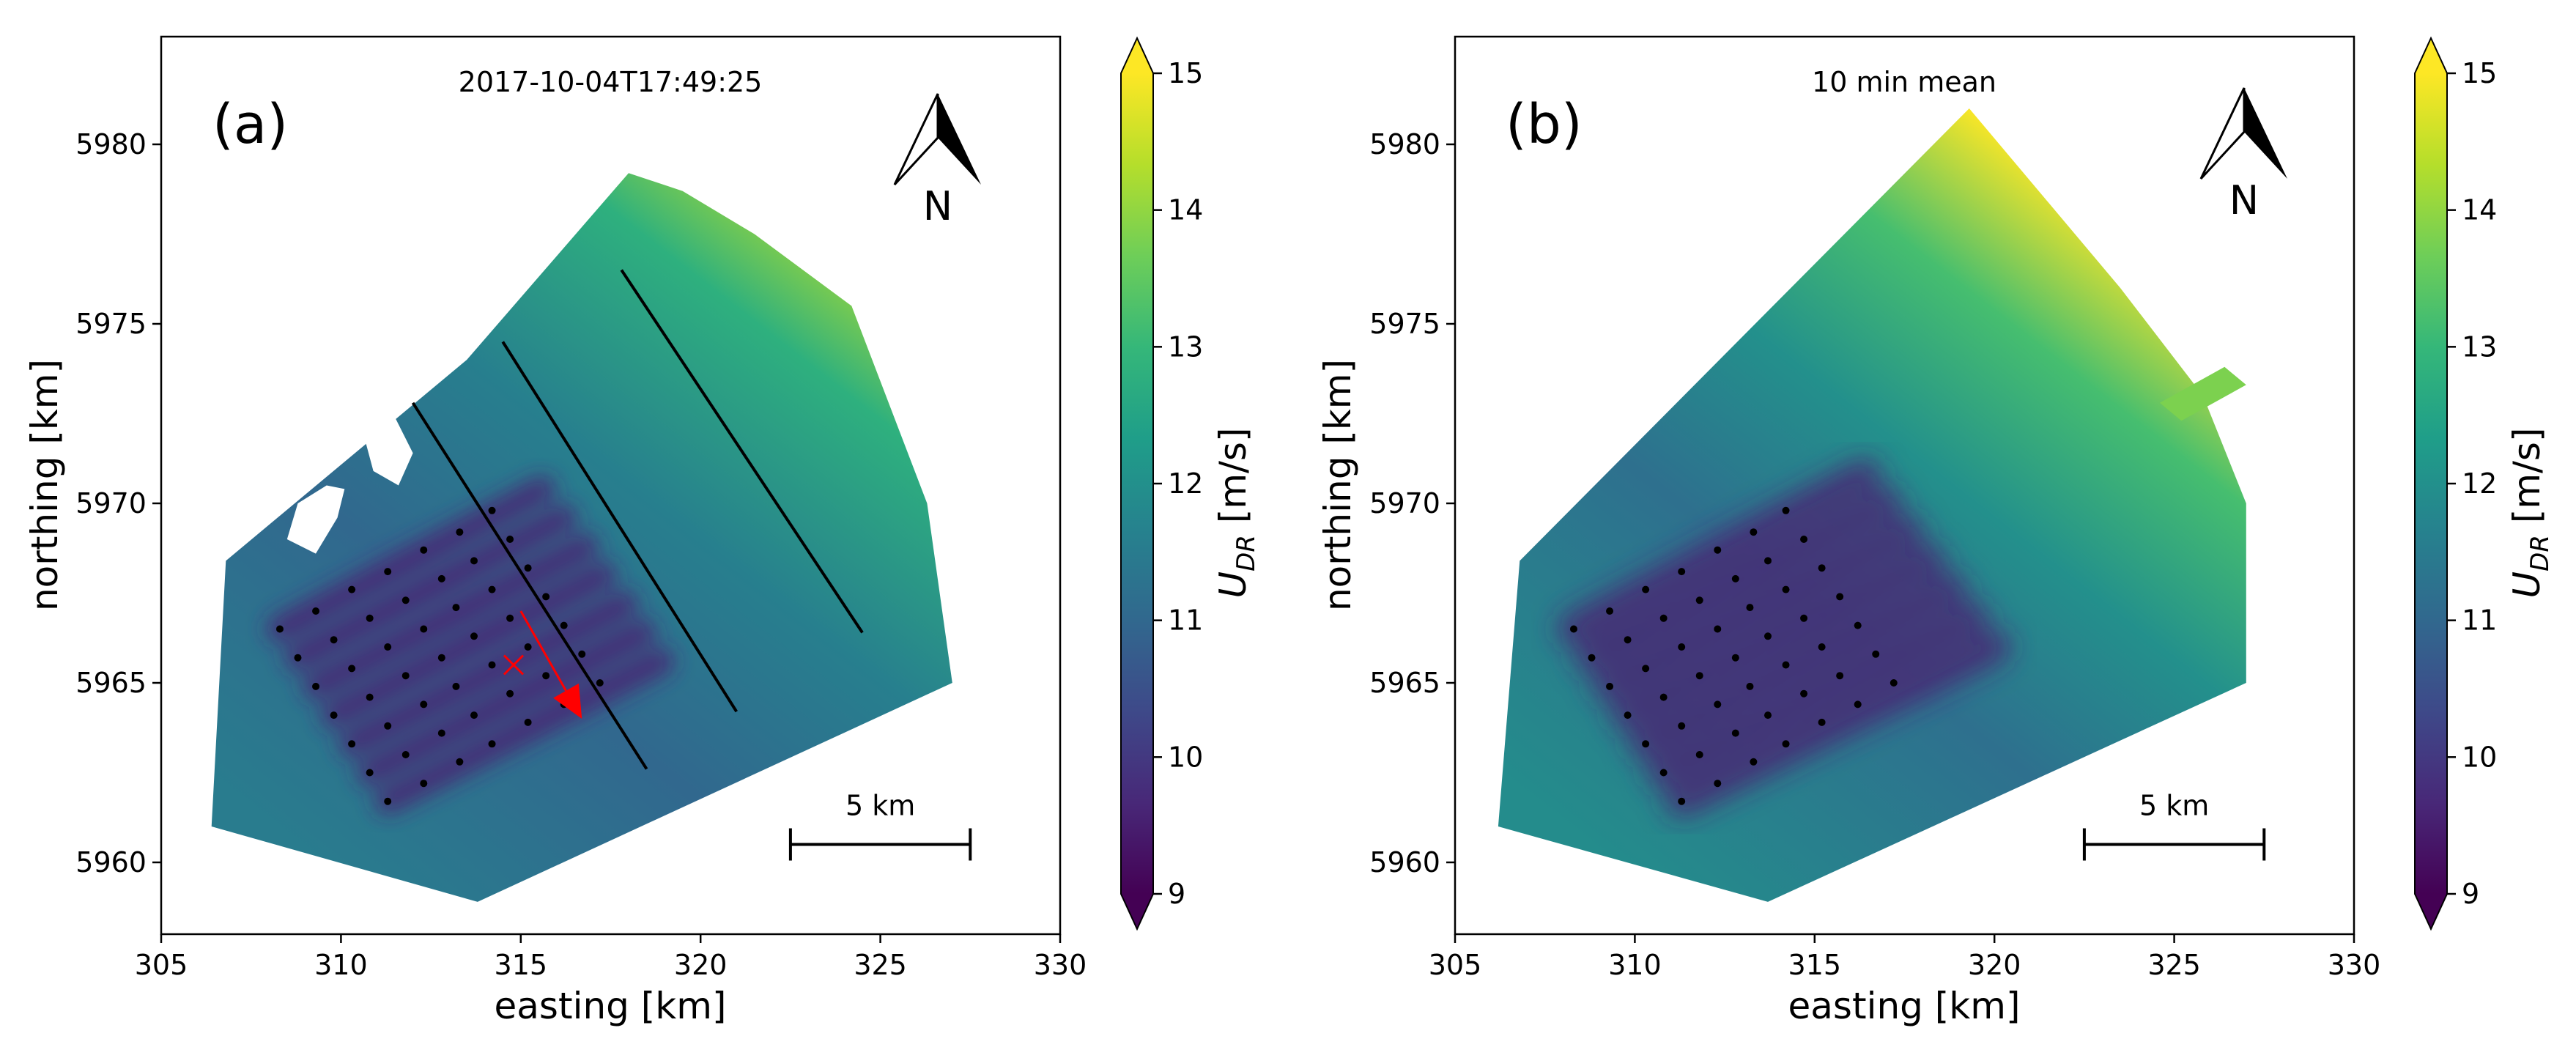 The height and width of the screenshot is (1058, 2576). Describe the element at coordinates (1573, 629) in the screenshot. I see `turbine-r1-c1` at that location.